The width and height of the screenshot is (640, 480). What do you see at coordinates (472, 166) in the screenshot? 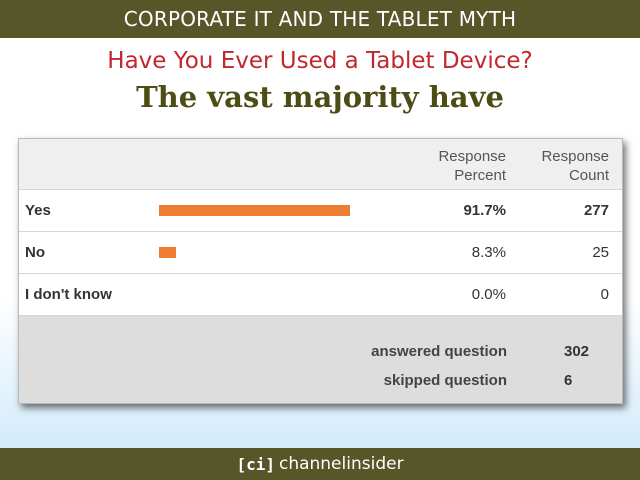
I see `header-percent-label: Response Percent` at bounding box center [472, 166].